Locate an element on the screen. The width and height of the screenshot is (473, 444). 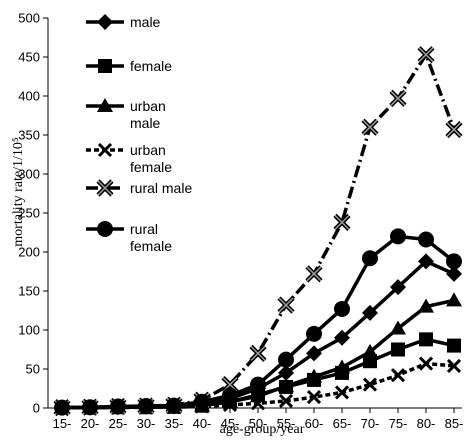
y-axis-title: mortality rate/1/10⁵ is located at coordinates (18, 192).